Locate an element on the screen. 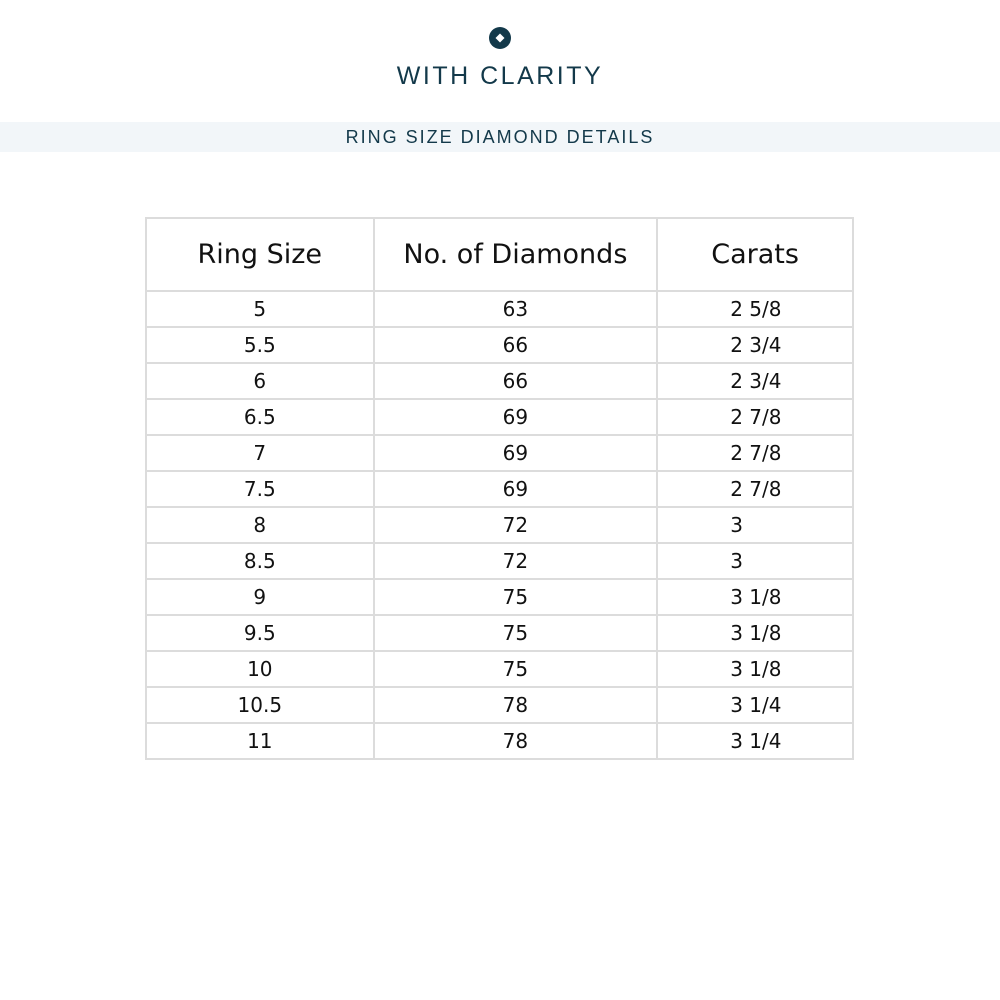 The height and width of the screenshot is (1000, 1000). table-row: 9 75 3 1/8 is located at coordinates (499, 597).